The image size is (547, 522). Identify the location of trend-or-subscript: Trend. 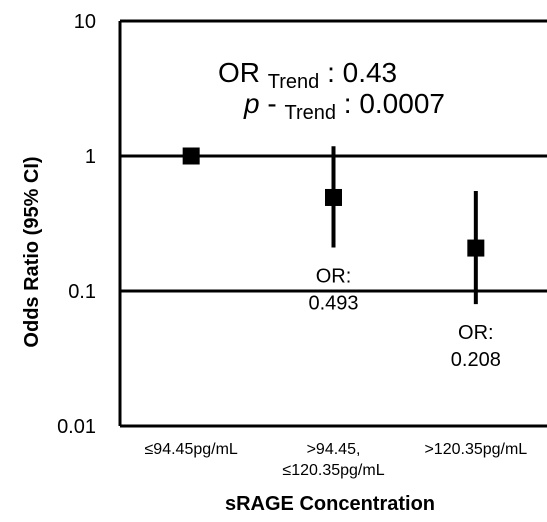
(294, 82).